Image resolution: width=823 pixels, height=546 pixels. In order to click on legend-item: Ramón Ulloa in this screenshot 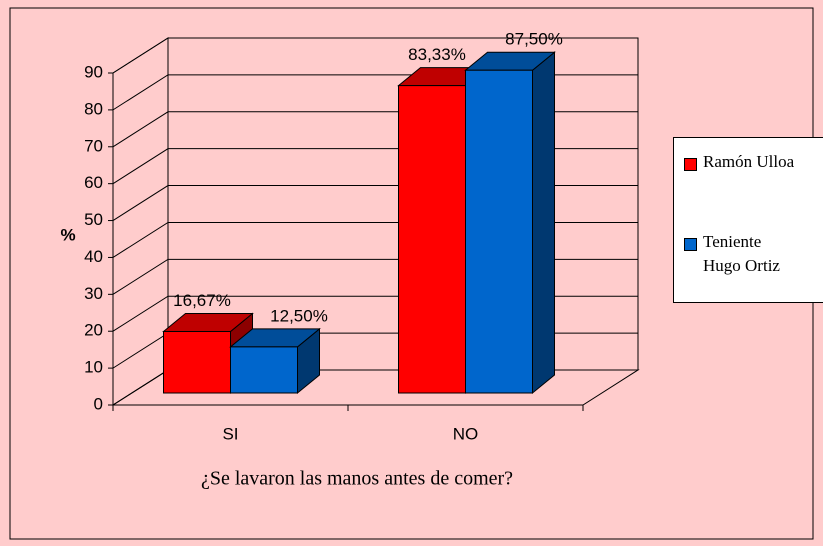, I will do `click(753, 163)`.